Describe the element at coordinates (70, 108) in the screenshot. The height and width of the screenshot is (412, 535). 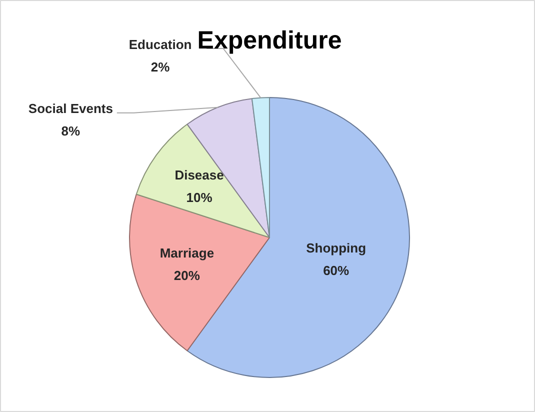
I see `slice-label: Social Events` at that location.